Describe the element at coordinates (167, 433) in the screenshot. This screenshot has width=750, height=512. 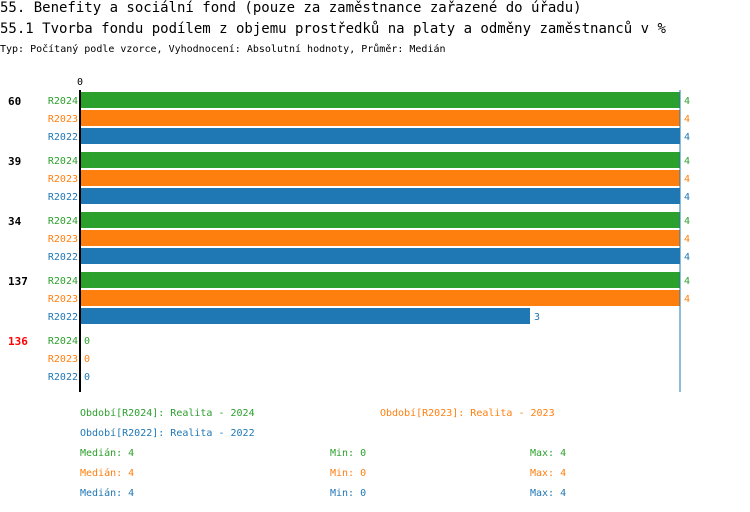
I see `legend-period: Období[R2022]: Realita - 2022` at that location.